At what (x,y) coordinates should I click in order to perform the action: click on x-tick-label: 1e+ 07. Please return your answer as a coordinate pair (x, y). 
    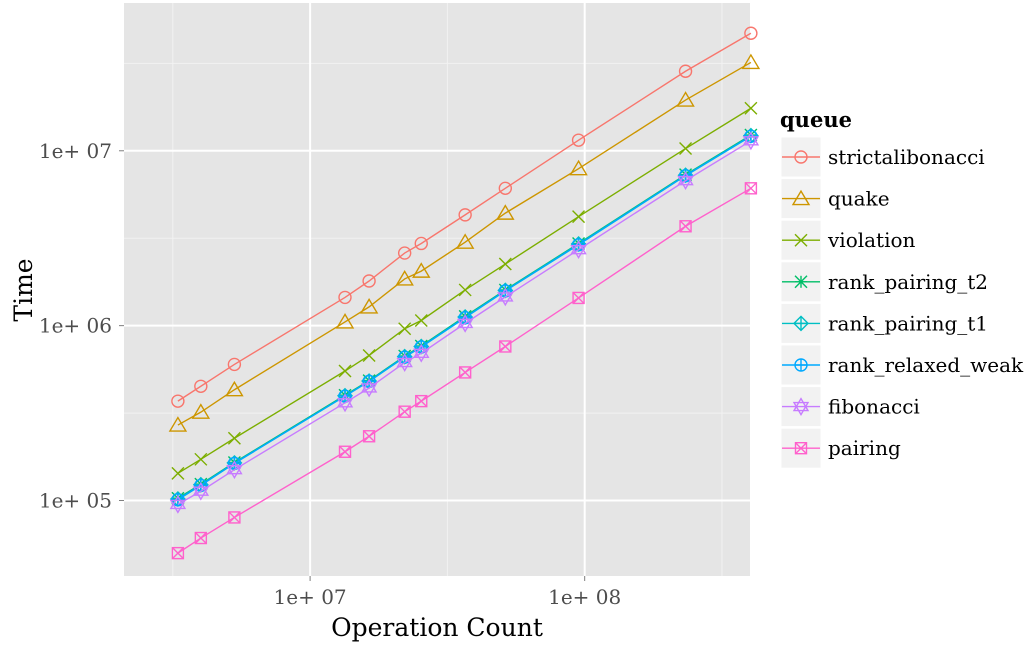
    Looking at the image, I should click on (310, 597).